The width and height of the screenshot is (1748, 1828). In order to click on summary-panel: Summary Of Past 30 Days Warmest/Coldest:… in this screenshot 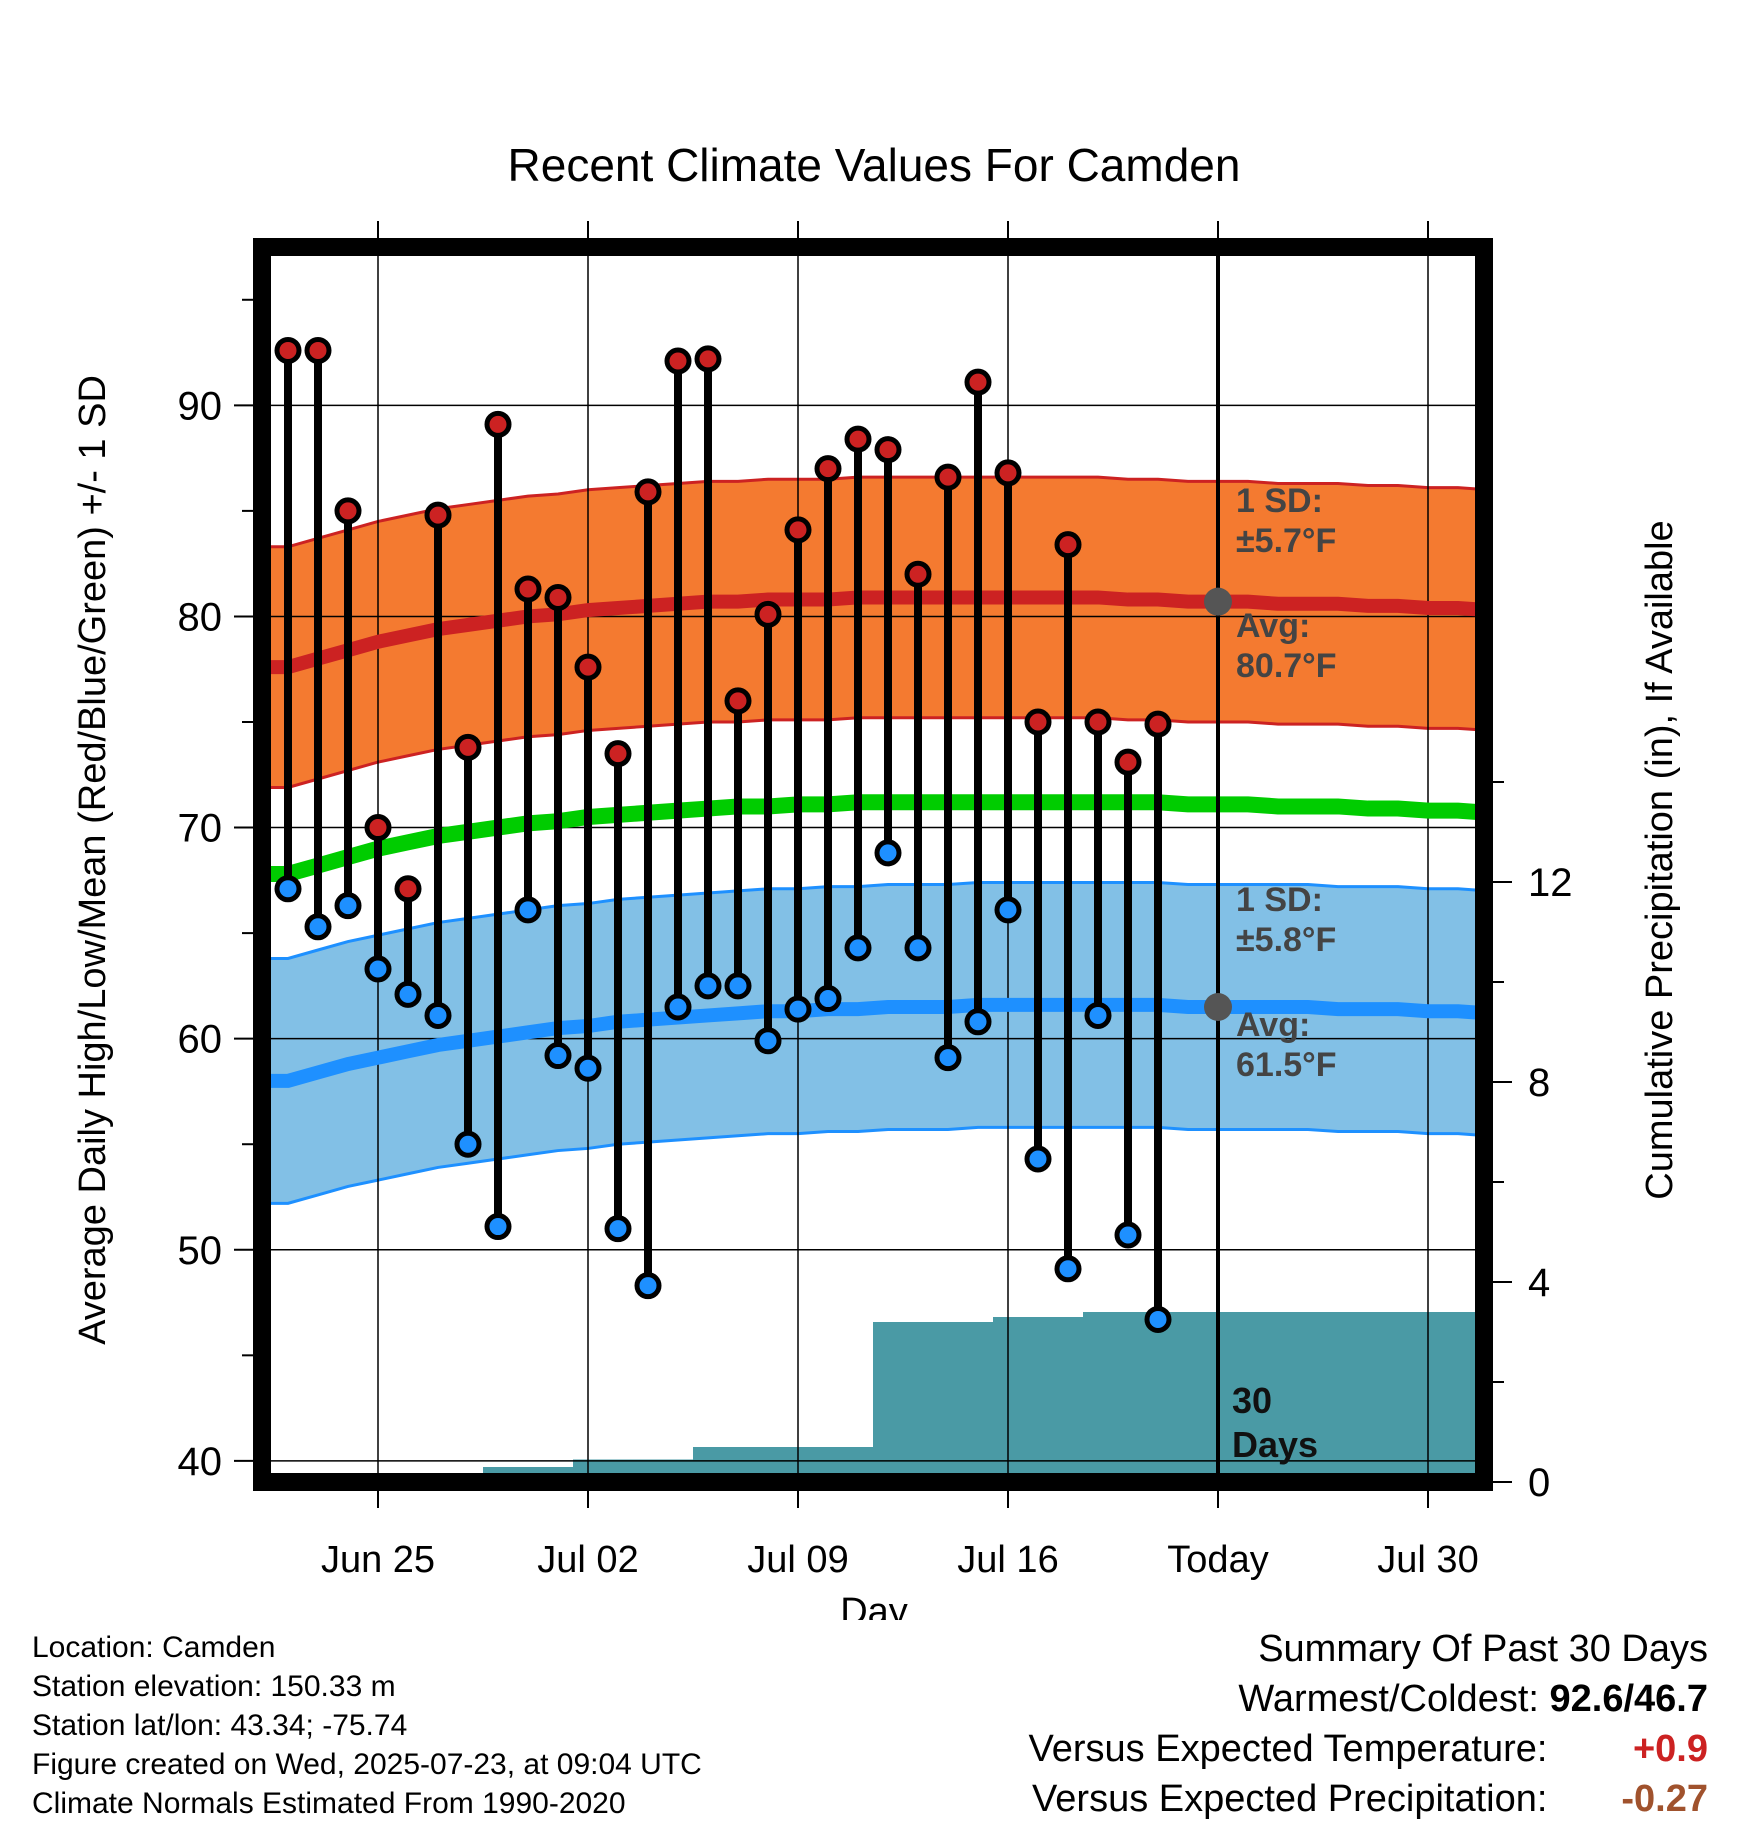, I will do `click(1368, 1724)`.